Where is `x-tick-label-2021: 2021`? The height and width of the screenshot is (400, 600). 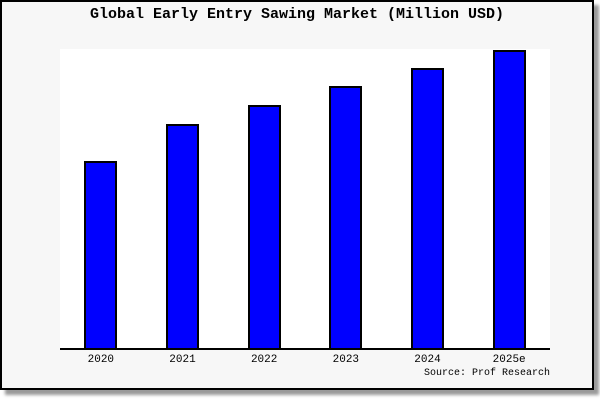
x-tick-label-2021: 2021 is located at coordinates (182, 360).